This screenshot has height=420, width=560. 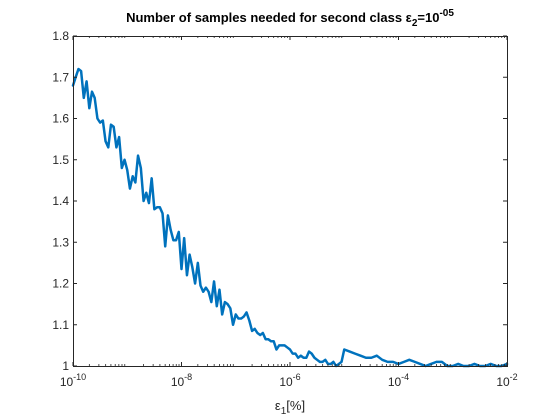 I want to click on x-tick-label-1: 10⁻⁸, so click(x=181, y=380).